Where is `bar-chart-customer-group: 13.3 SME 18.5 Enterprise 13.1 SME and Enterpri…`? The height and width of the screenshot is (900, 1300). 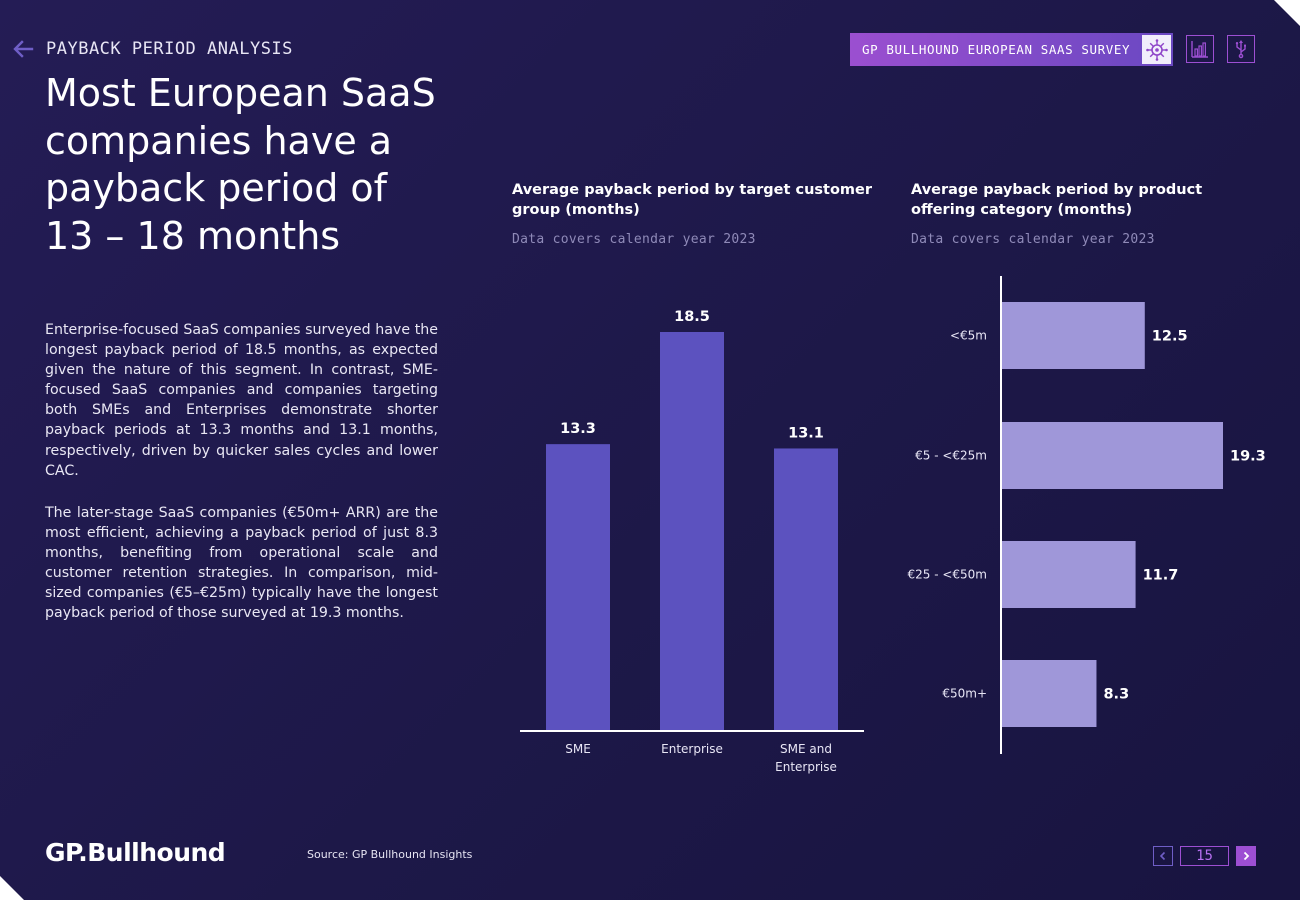
bar-chart-customer-group: 13.3 SME 18.5 Enterprise 13.1 SME and Enterpri… is located at coordinates (692, 541).